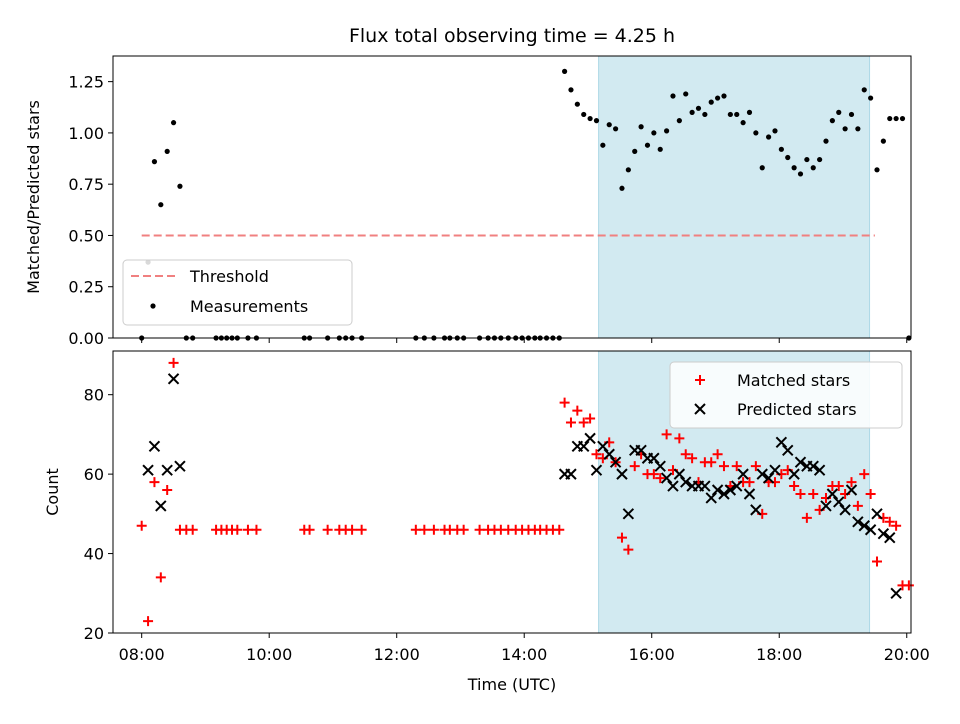  I want to click on top-y-tick-label: 1.00, so click(86, 133).